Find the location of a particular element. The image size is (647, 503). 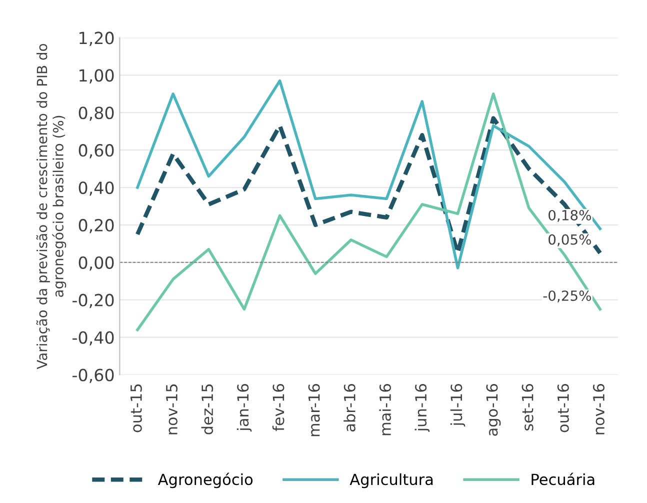

x-tick-label: abr-16 is located at coordinates (350, 408).